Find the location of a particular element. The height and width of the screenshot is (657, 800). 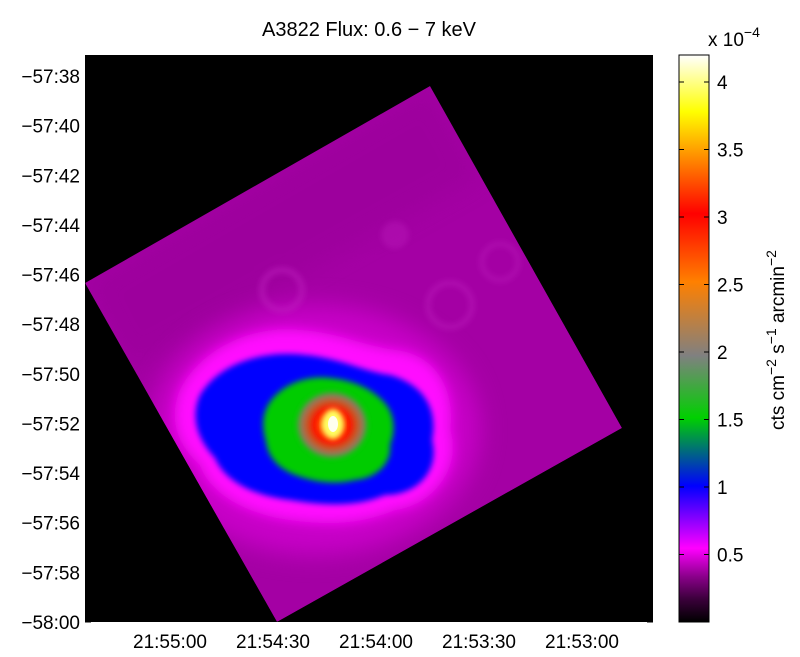

y-tick-label: −57:38 is located at coordinates (50, 77).